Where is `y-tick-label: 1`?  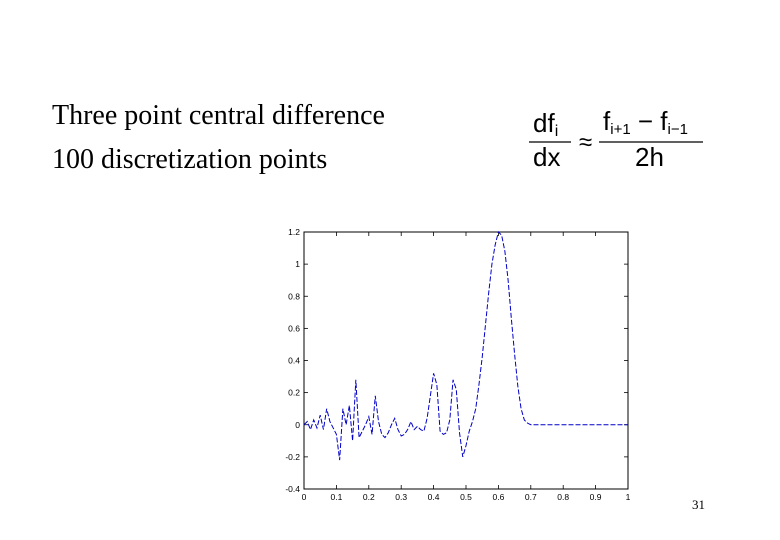
y-tick-label: 1 is located at coordinates (297, 264).